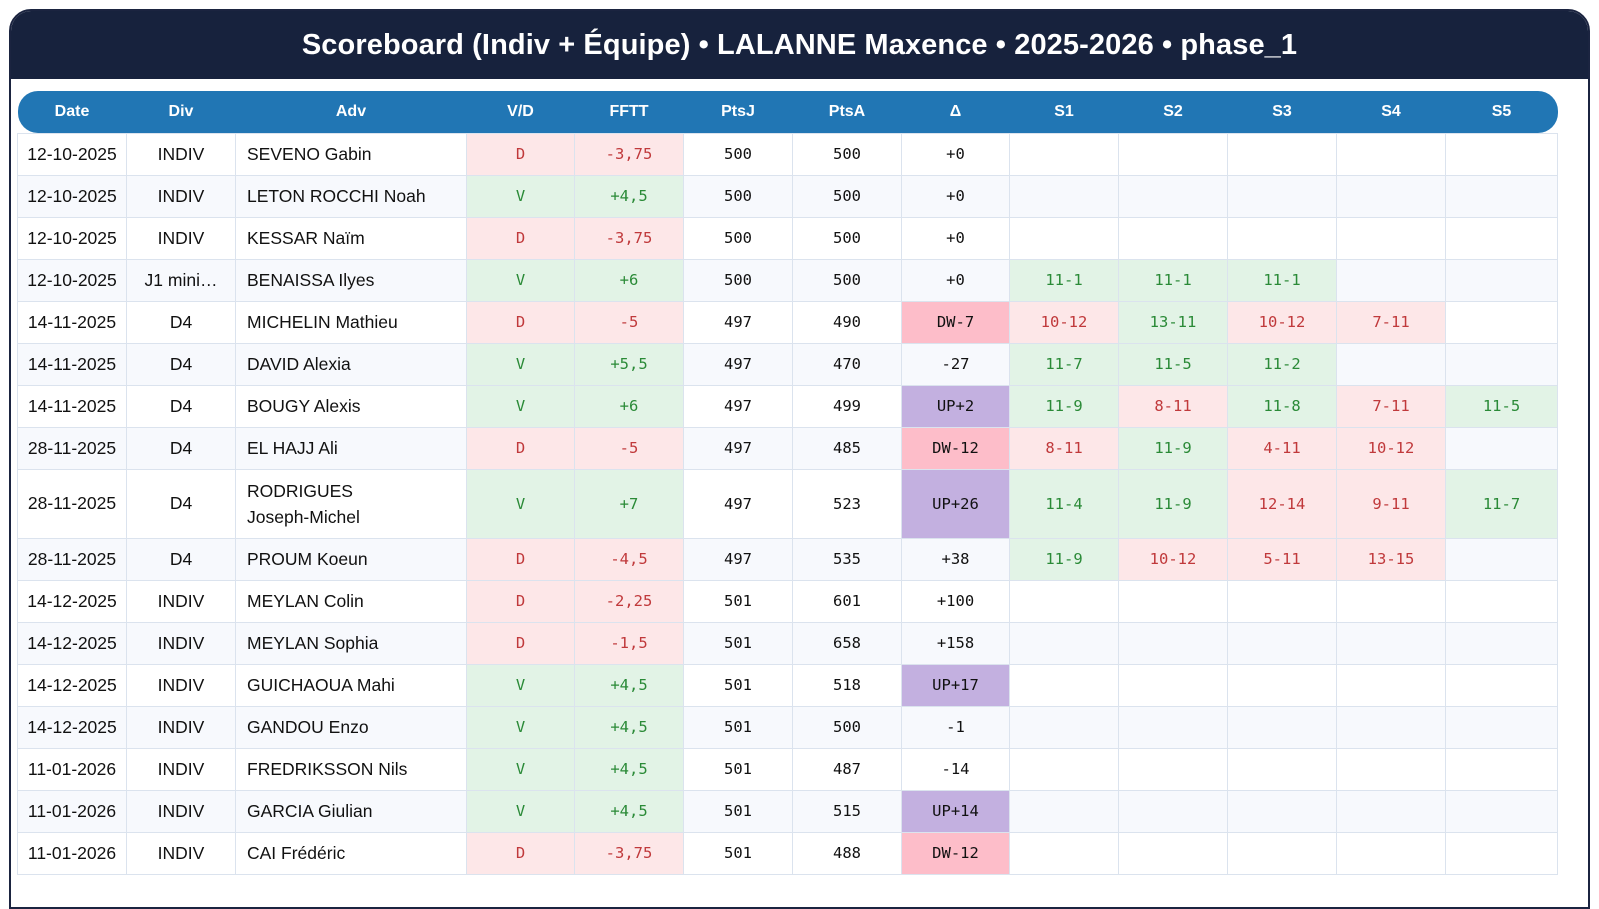  Describe the element at coordinates (72, 196) in the screenshot. I see `cell-date: 12-10-2025` at that location.